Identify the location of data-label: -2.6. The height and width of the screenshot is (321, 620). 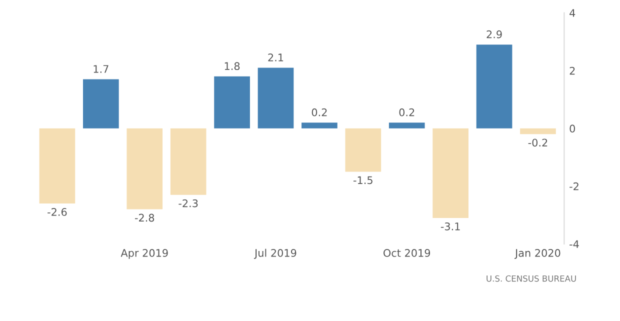
(57, 212).